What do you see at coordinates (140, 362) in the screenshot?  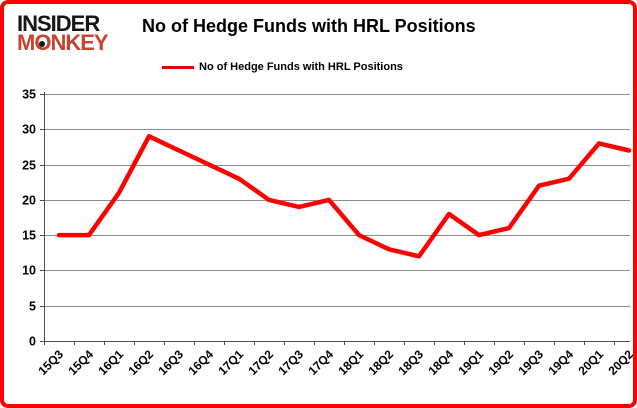 I see `x-axis-label: 16Q2` at bounding box center [140, 362].